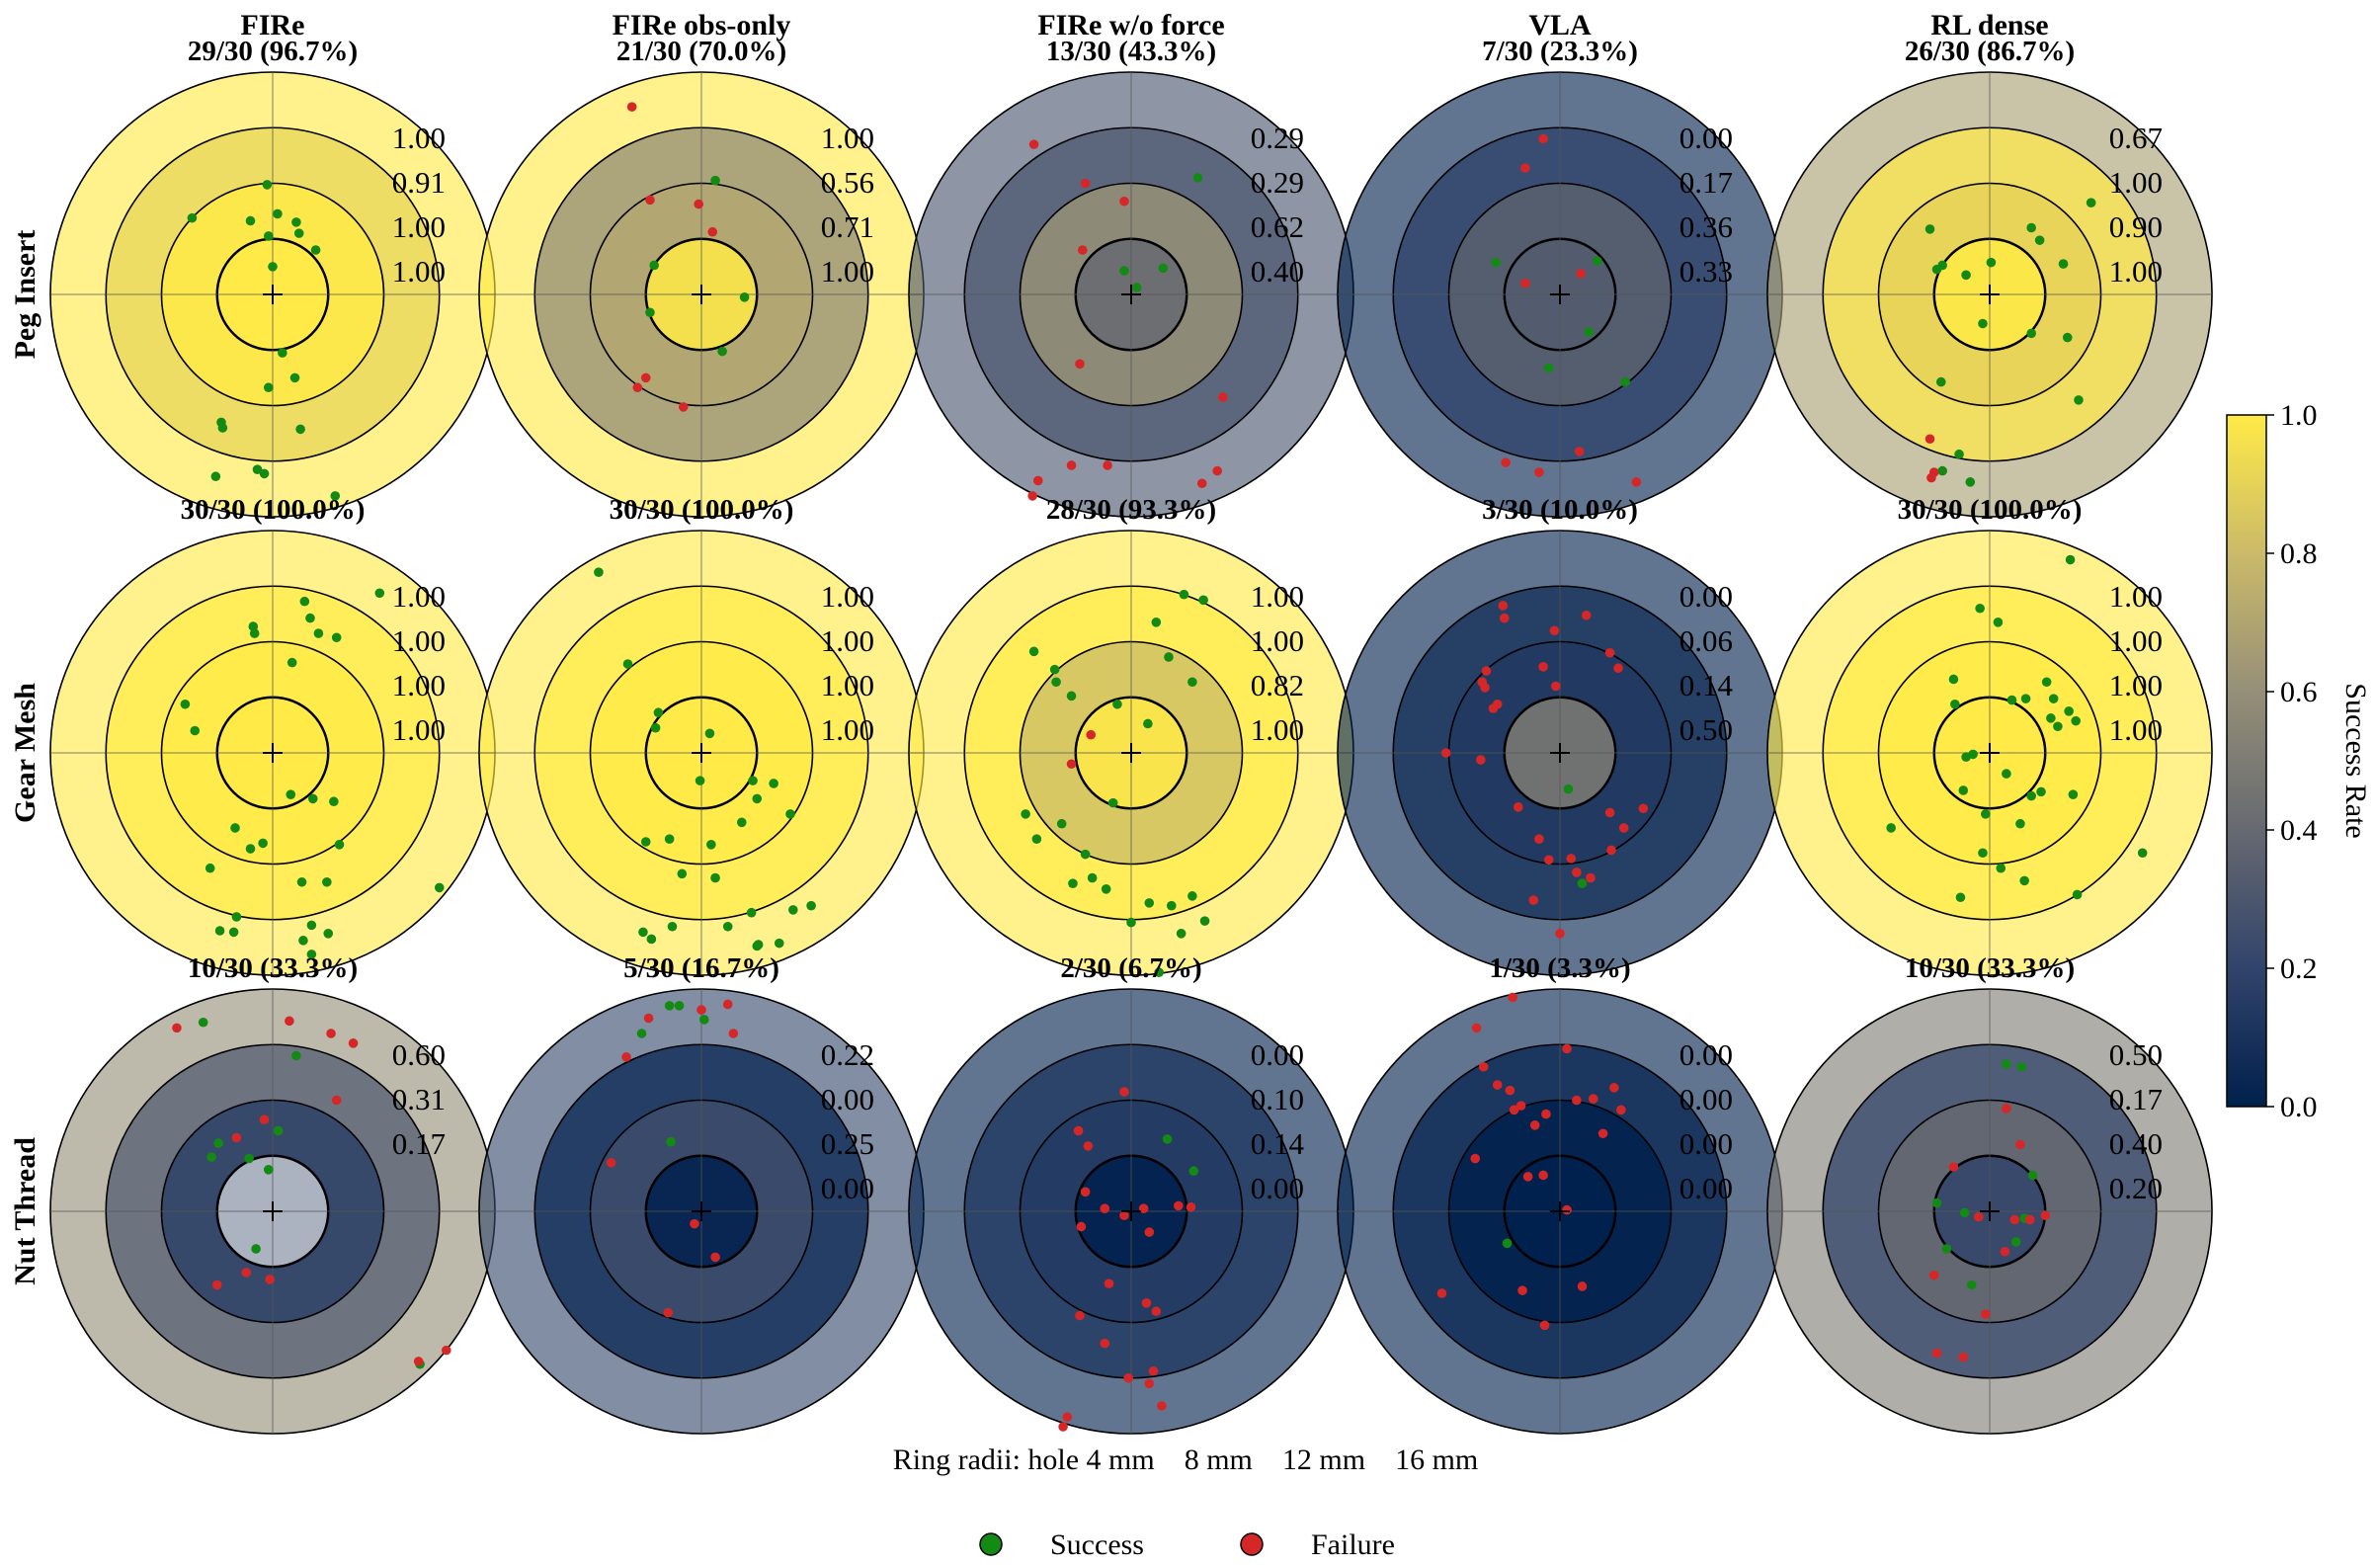  Describe the element at coordinates (1131, 735) in the screenshot. I see `panel-gear-mesh-fire-w-o-force: 28/30 (93.3%) 1.00 1.00 0.82 1.00` at that location.